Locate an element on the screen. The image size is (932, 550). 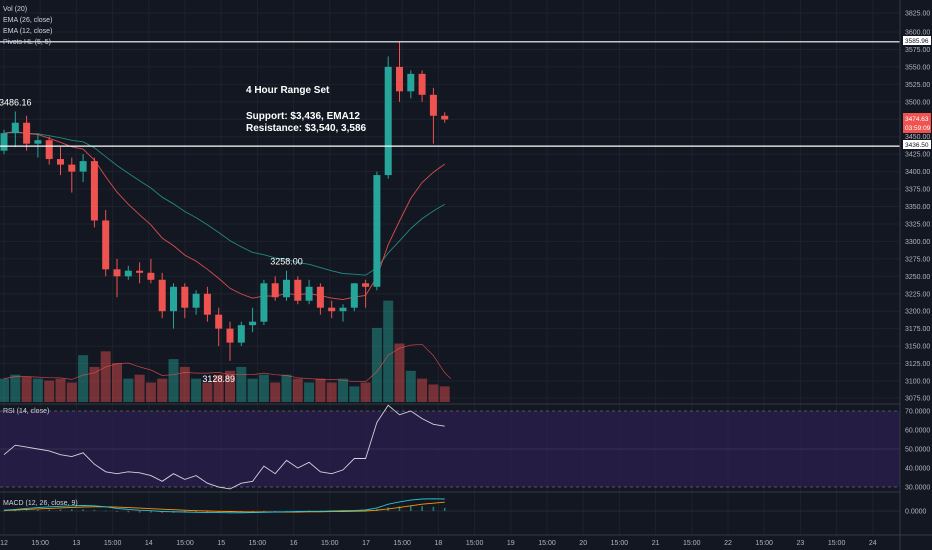
countdown-text: 03:59:09 is located at coordinates (918, 128).